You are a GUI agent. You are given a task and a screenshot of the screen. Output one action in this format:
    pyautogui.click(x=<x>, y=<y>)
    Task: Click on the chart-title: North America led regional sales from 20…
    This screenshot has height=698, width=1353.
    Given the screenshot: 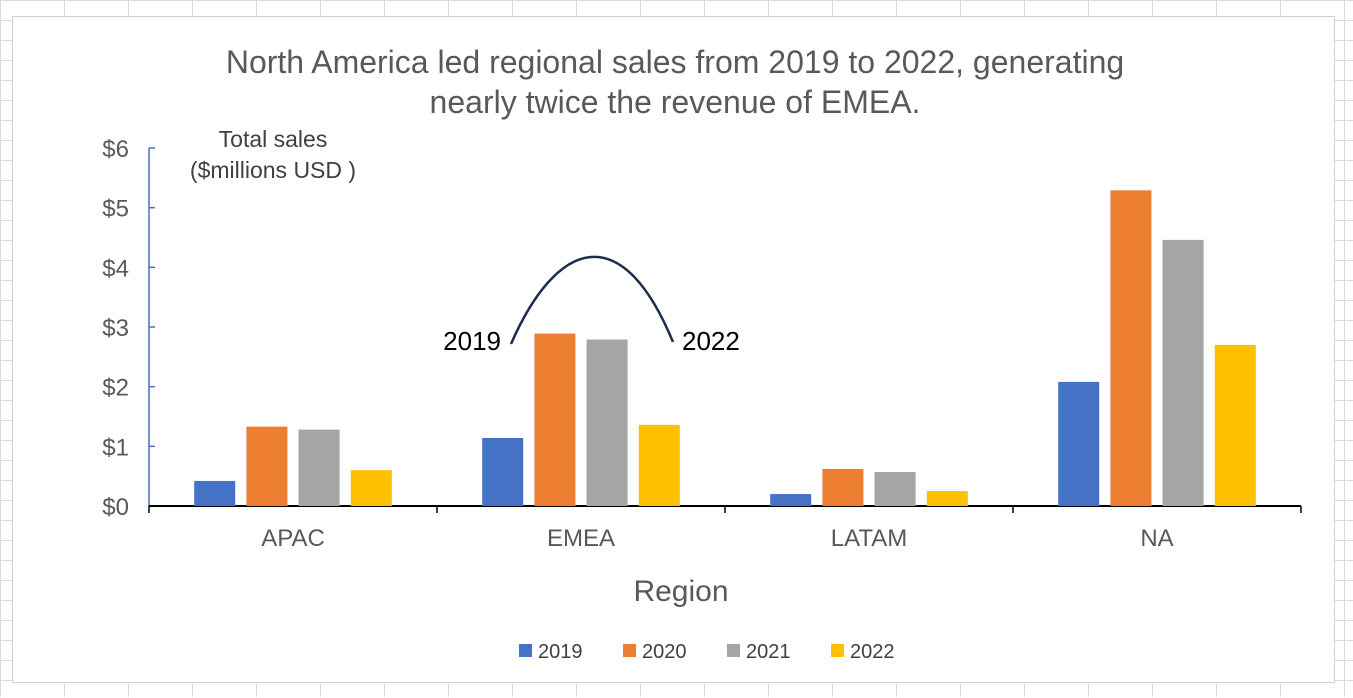 What is the action you would take?
    pyautogui.click(x=675, y=82)
    